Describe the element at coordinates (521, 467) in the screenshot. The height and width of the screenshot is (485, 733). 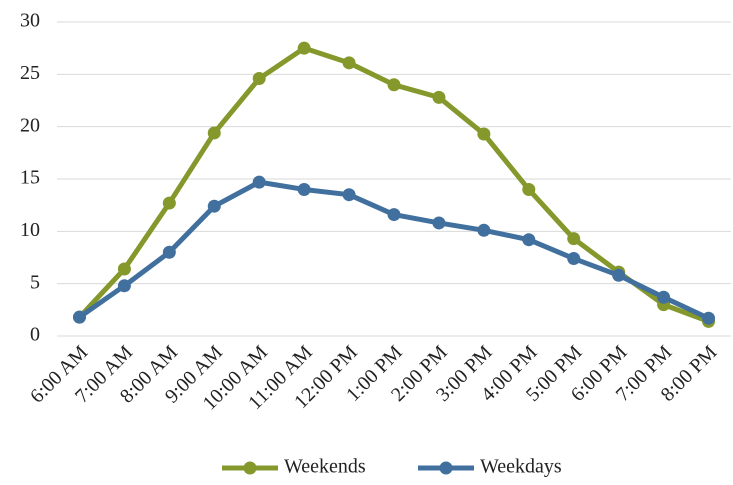
I see `legend-label: Weekdays` at that location.